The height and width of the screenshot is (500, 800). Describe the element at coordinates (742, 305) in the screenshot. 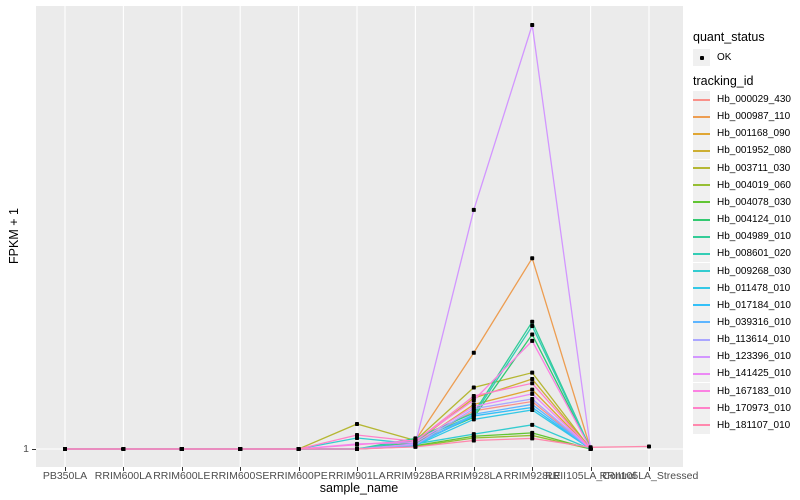

I see `legend-item-Hb_017184_010: Hb_017184_010` at that location.